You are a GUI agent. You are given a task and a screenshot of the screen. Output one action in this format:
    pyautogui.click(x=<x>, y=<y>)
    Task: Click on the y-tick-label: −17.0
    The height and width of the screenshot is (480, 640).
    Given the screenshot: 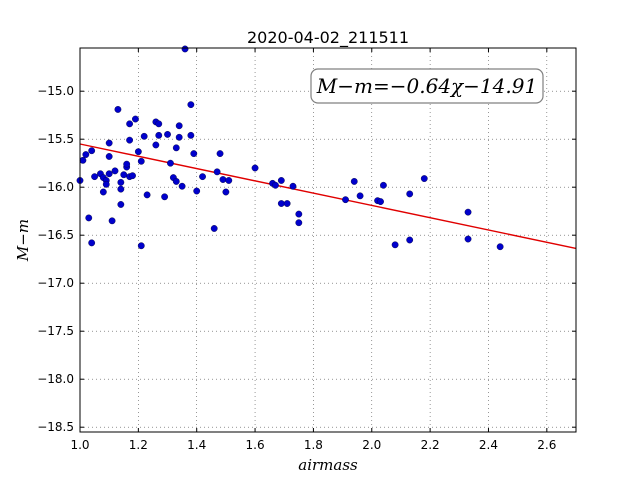 What is the action you would take?
    pyautogui.click(x=55, y=283)
    